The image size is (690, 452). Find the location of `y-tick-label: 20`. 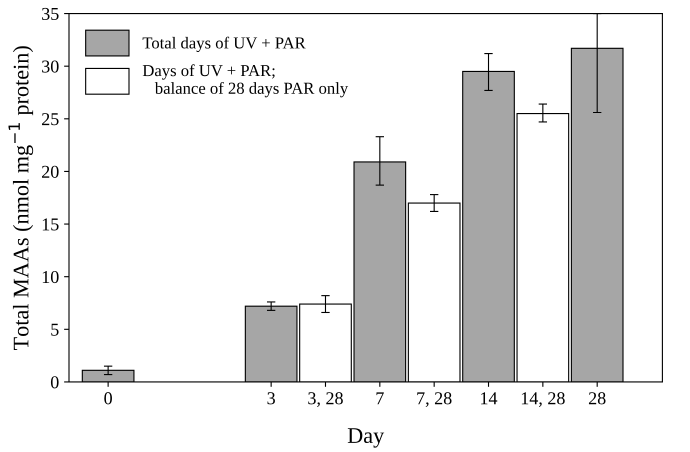

y-tick-label: 20 is located at coordinates (50, 172).